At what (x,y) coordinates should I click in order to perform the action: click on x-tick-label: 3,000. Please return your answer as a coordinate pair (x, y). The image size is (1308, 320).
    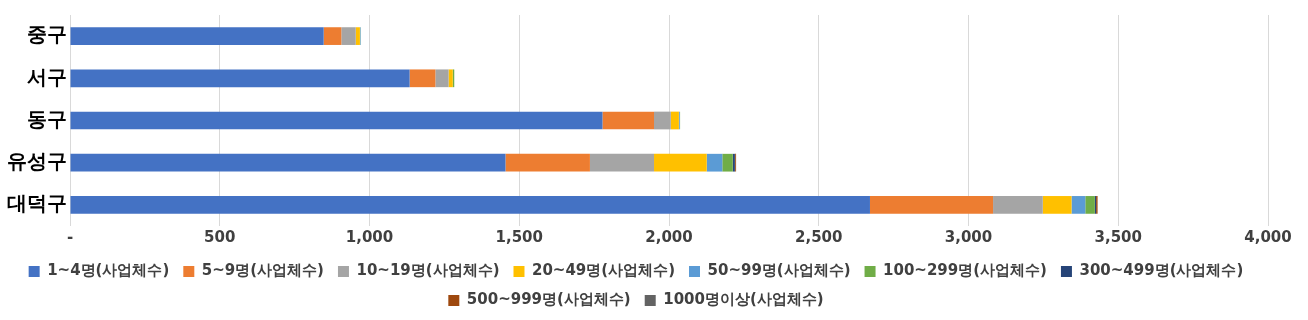
    Looking at the image, I should click on (968, 236).